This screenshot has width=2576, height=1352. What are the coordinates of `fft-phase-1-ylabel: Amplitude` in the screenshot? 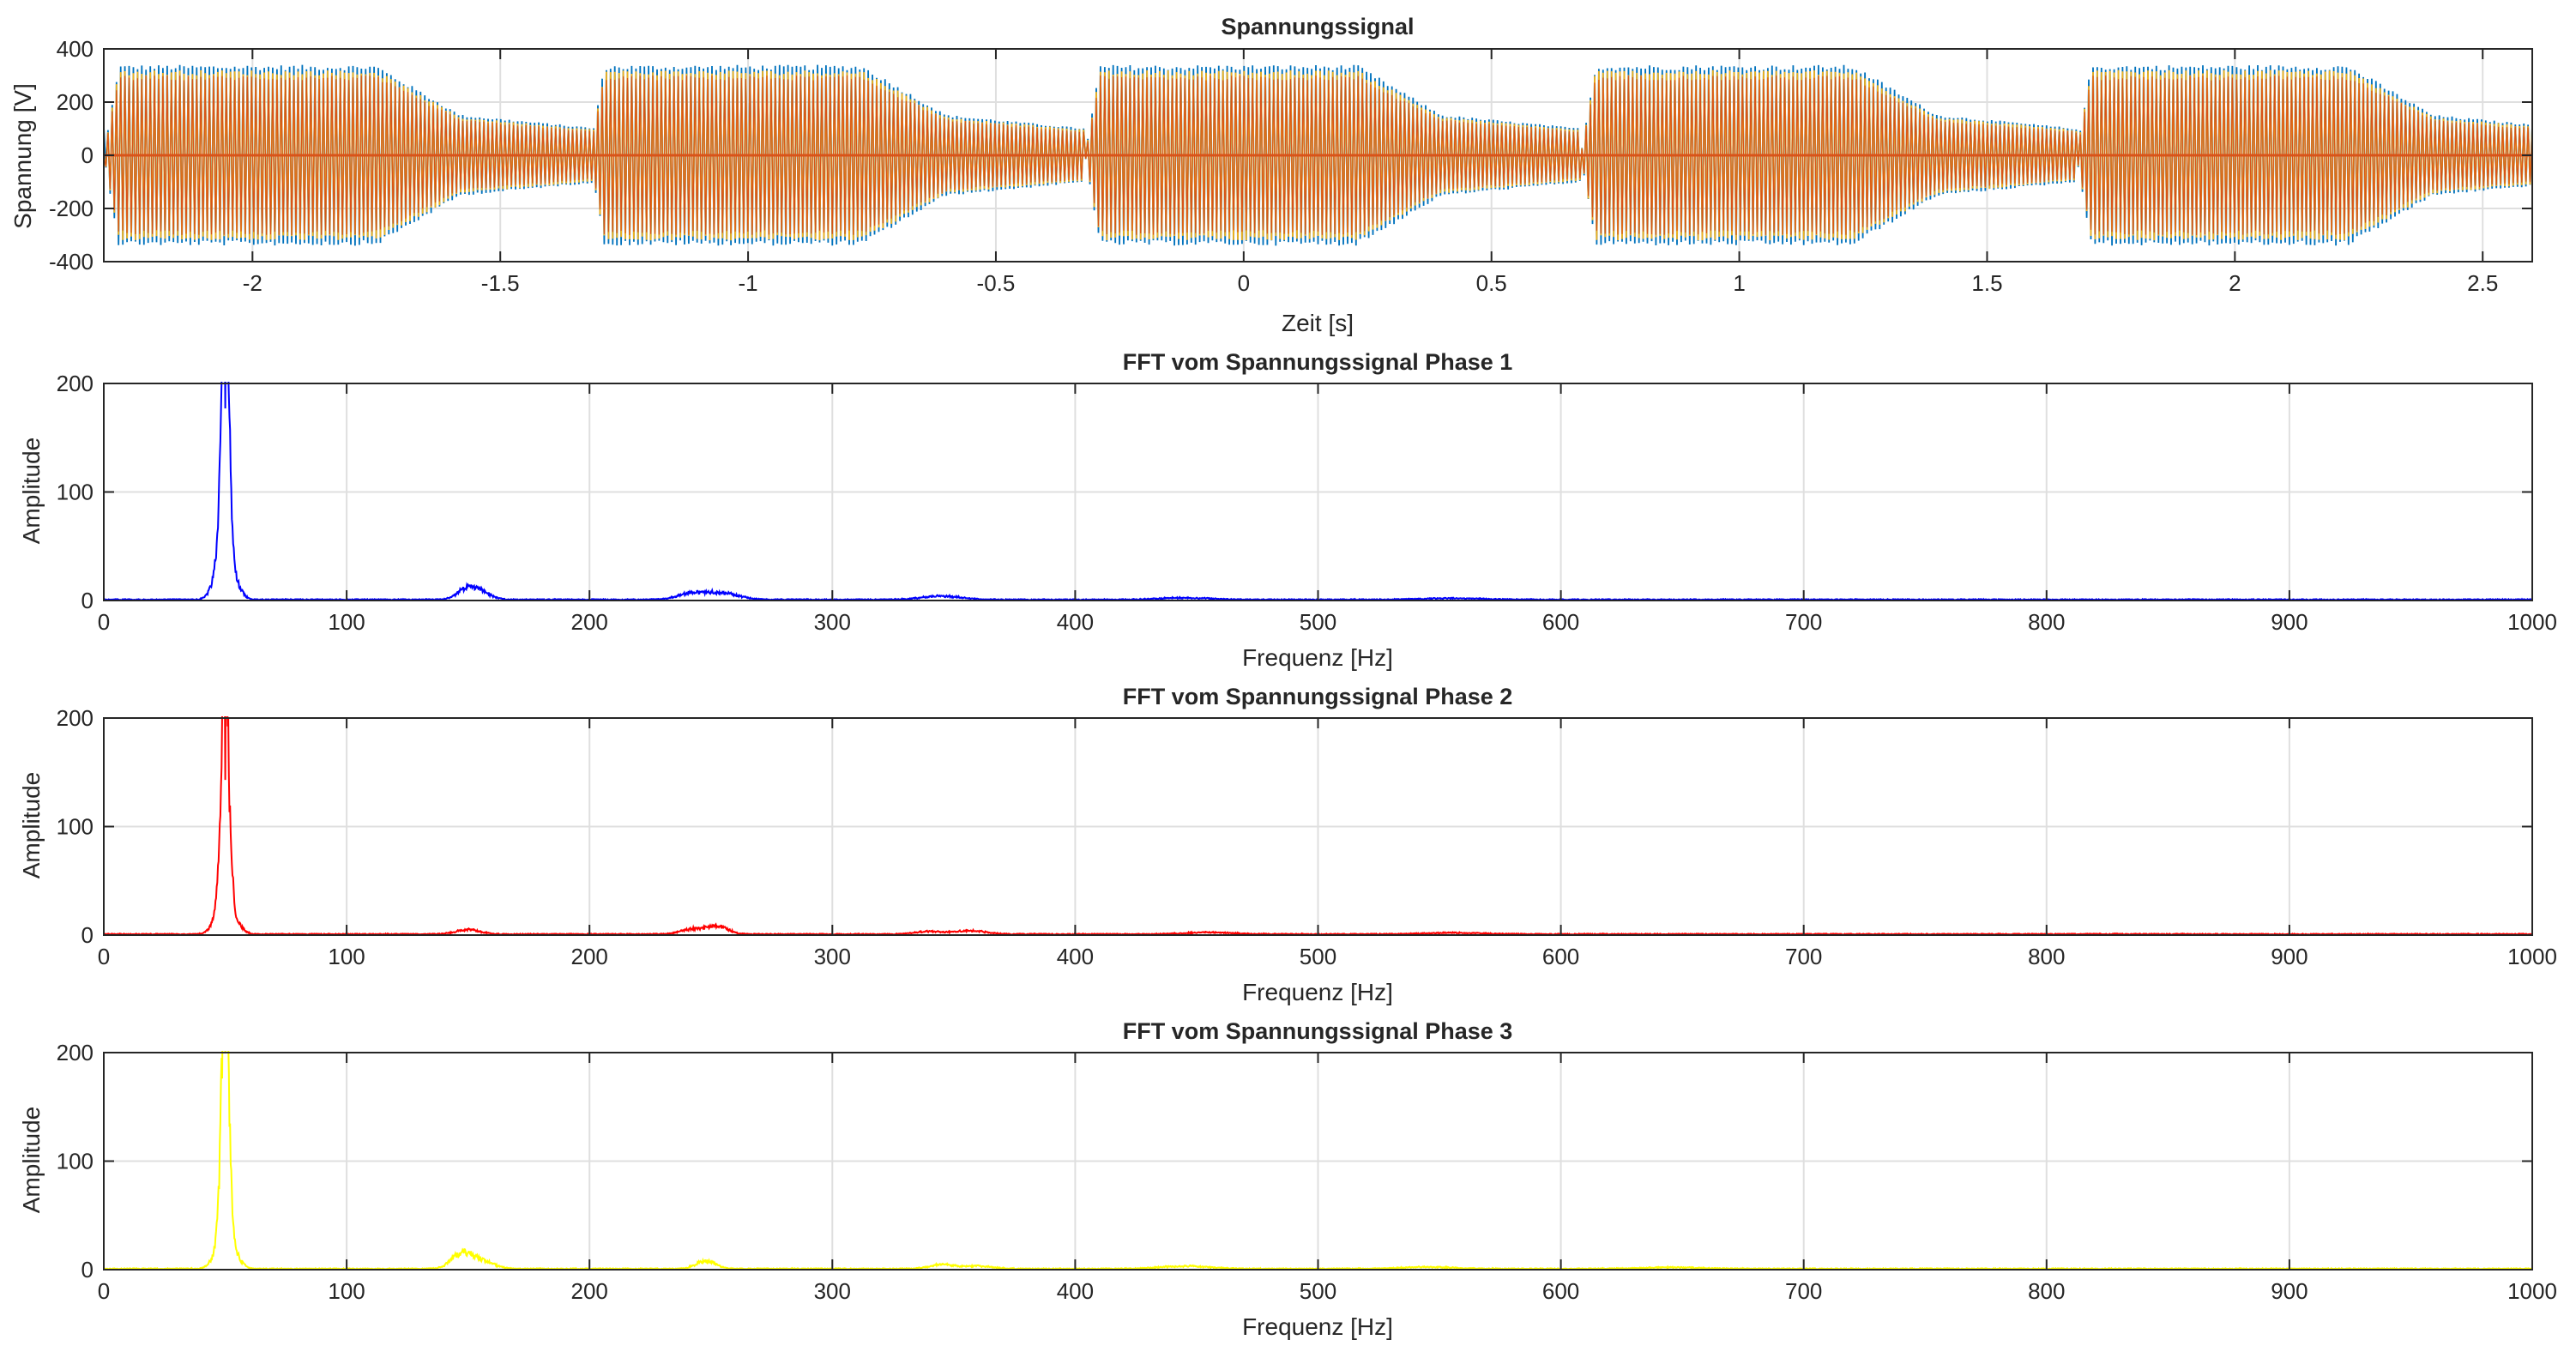 It's located at (31, 491).